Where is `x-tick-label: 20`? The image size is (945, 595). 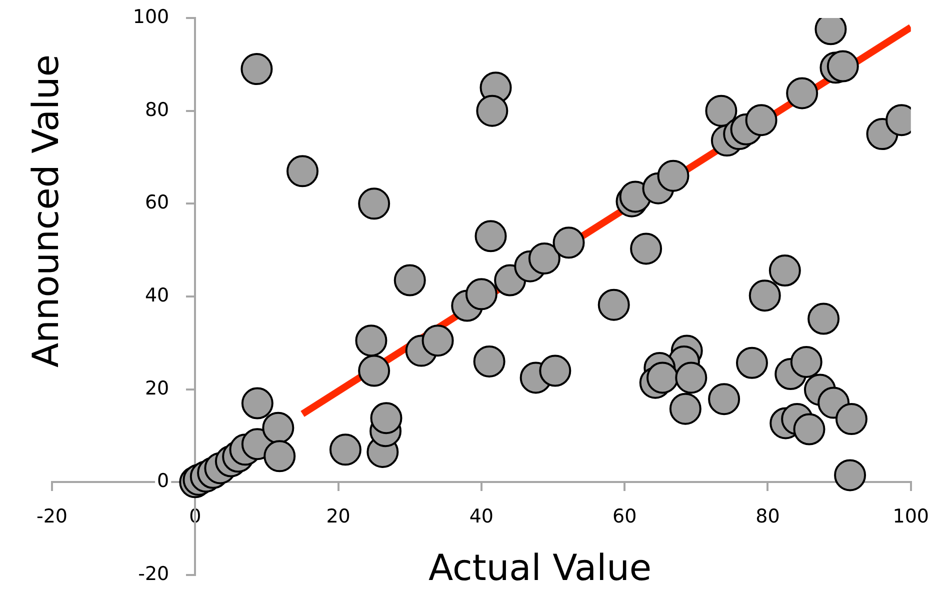
x-tick-label: 20 is located at coordinates (338, 517).